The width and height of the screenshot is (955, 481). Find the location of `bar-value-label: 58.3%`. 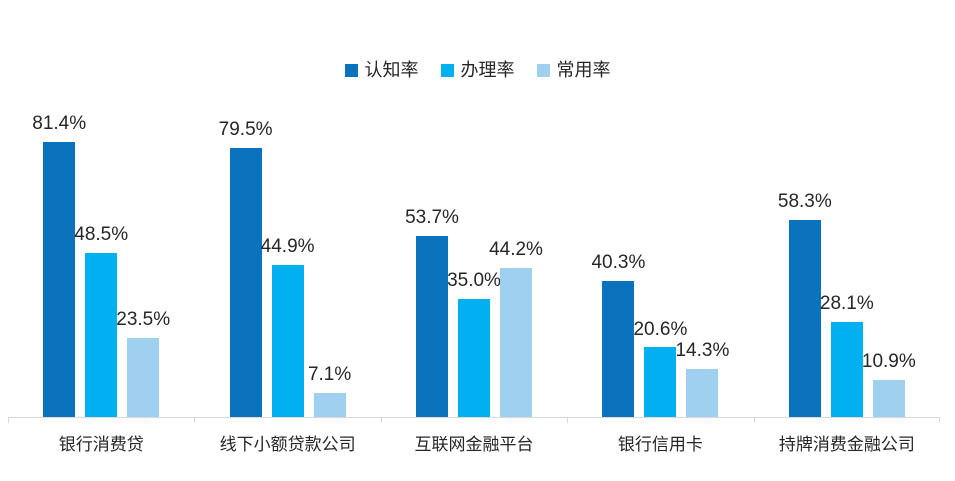

bar-value-label: 58.3% is located at coordinates (804, 202).